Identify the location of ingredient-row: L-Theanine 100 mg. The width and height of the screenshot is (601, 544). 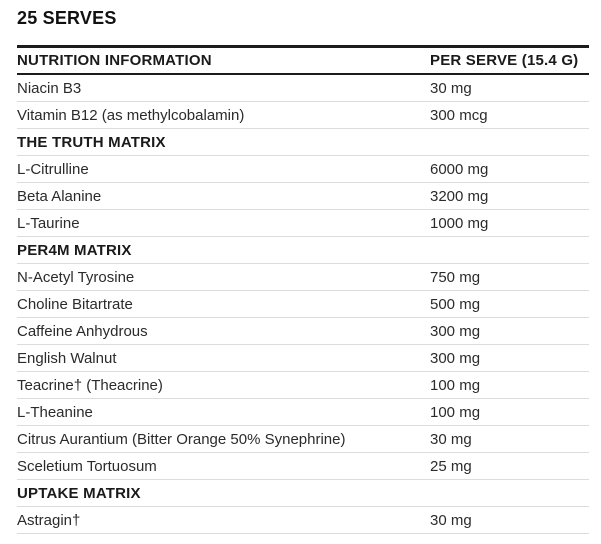
(303, 412).